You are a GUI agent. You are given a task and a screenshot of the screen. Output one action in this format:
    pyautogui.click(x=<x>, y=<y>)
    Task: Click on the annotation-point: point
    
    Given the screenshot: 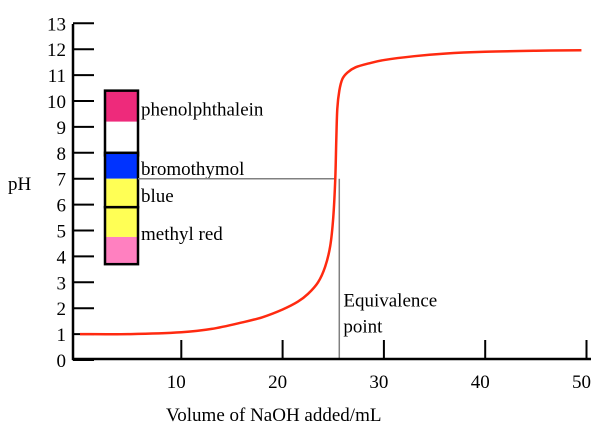 What is the action you would take?
    pyautogui.click(x=363, y=326)
    